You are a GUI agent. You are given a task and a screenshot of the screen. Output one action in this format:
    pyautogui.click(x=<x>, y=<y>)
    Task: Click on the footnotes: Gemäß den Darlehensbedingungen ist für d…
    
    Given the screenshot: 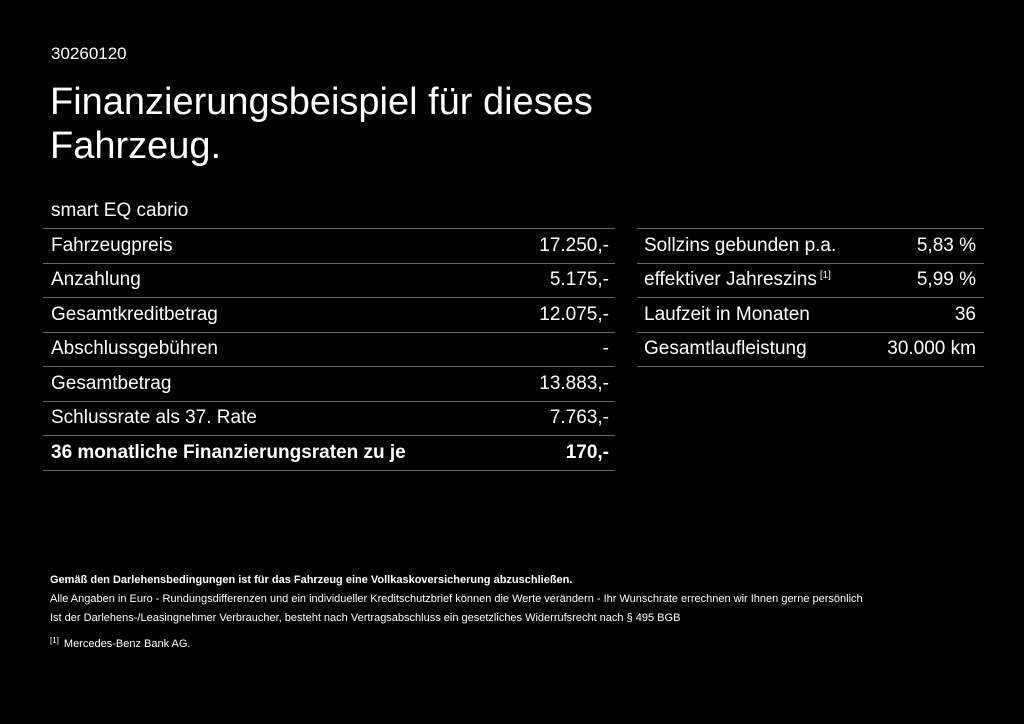 What is the action you would take?
    pyautogui.click(x=520, y=612)
    